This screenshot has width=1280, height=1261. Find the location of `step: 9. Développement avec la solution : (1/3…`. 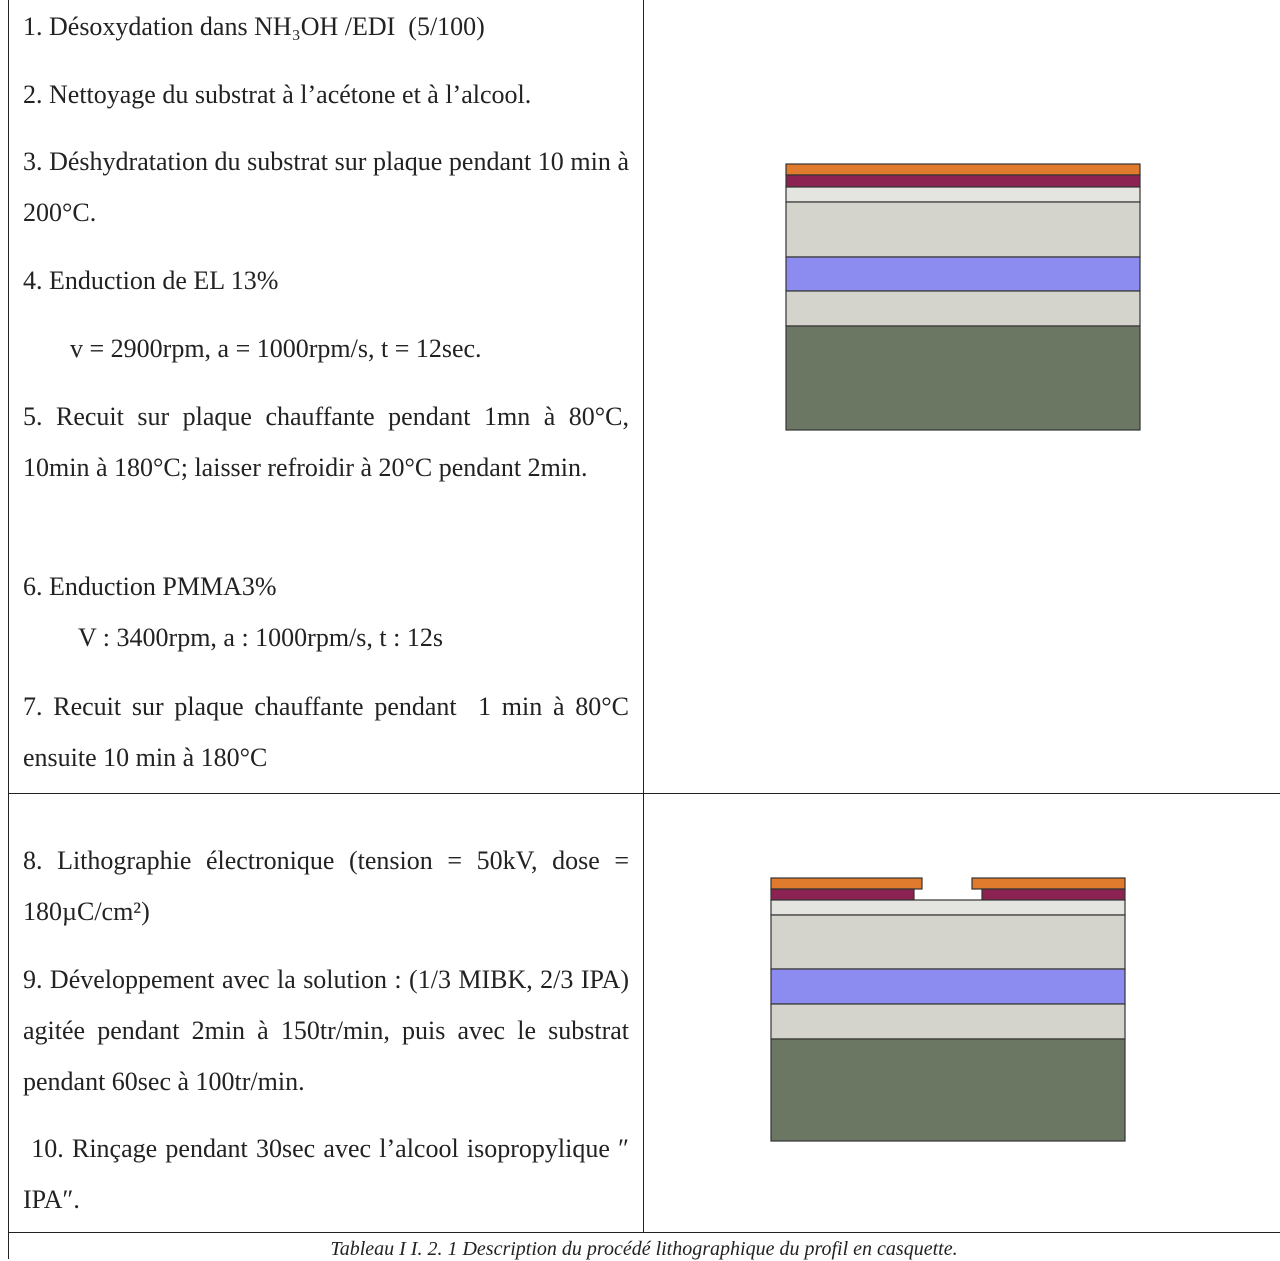

step: 9. Développement avec la solution : (1/3… is located at coordinates (329, 1030).